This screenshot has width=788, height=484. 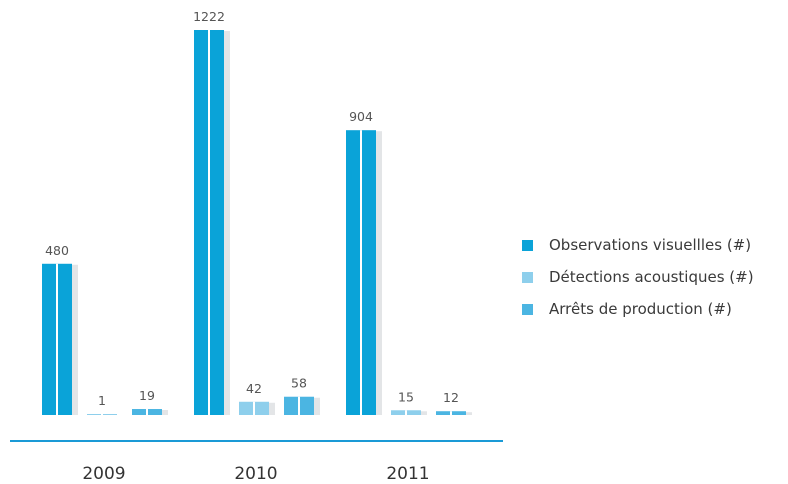 What do you see at coordinates (254, 388) in the screenshot?
I see `data-label: 42` at bounding box center [254, 388].